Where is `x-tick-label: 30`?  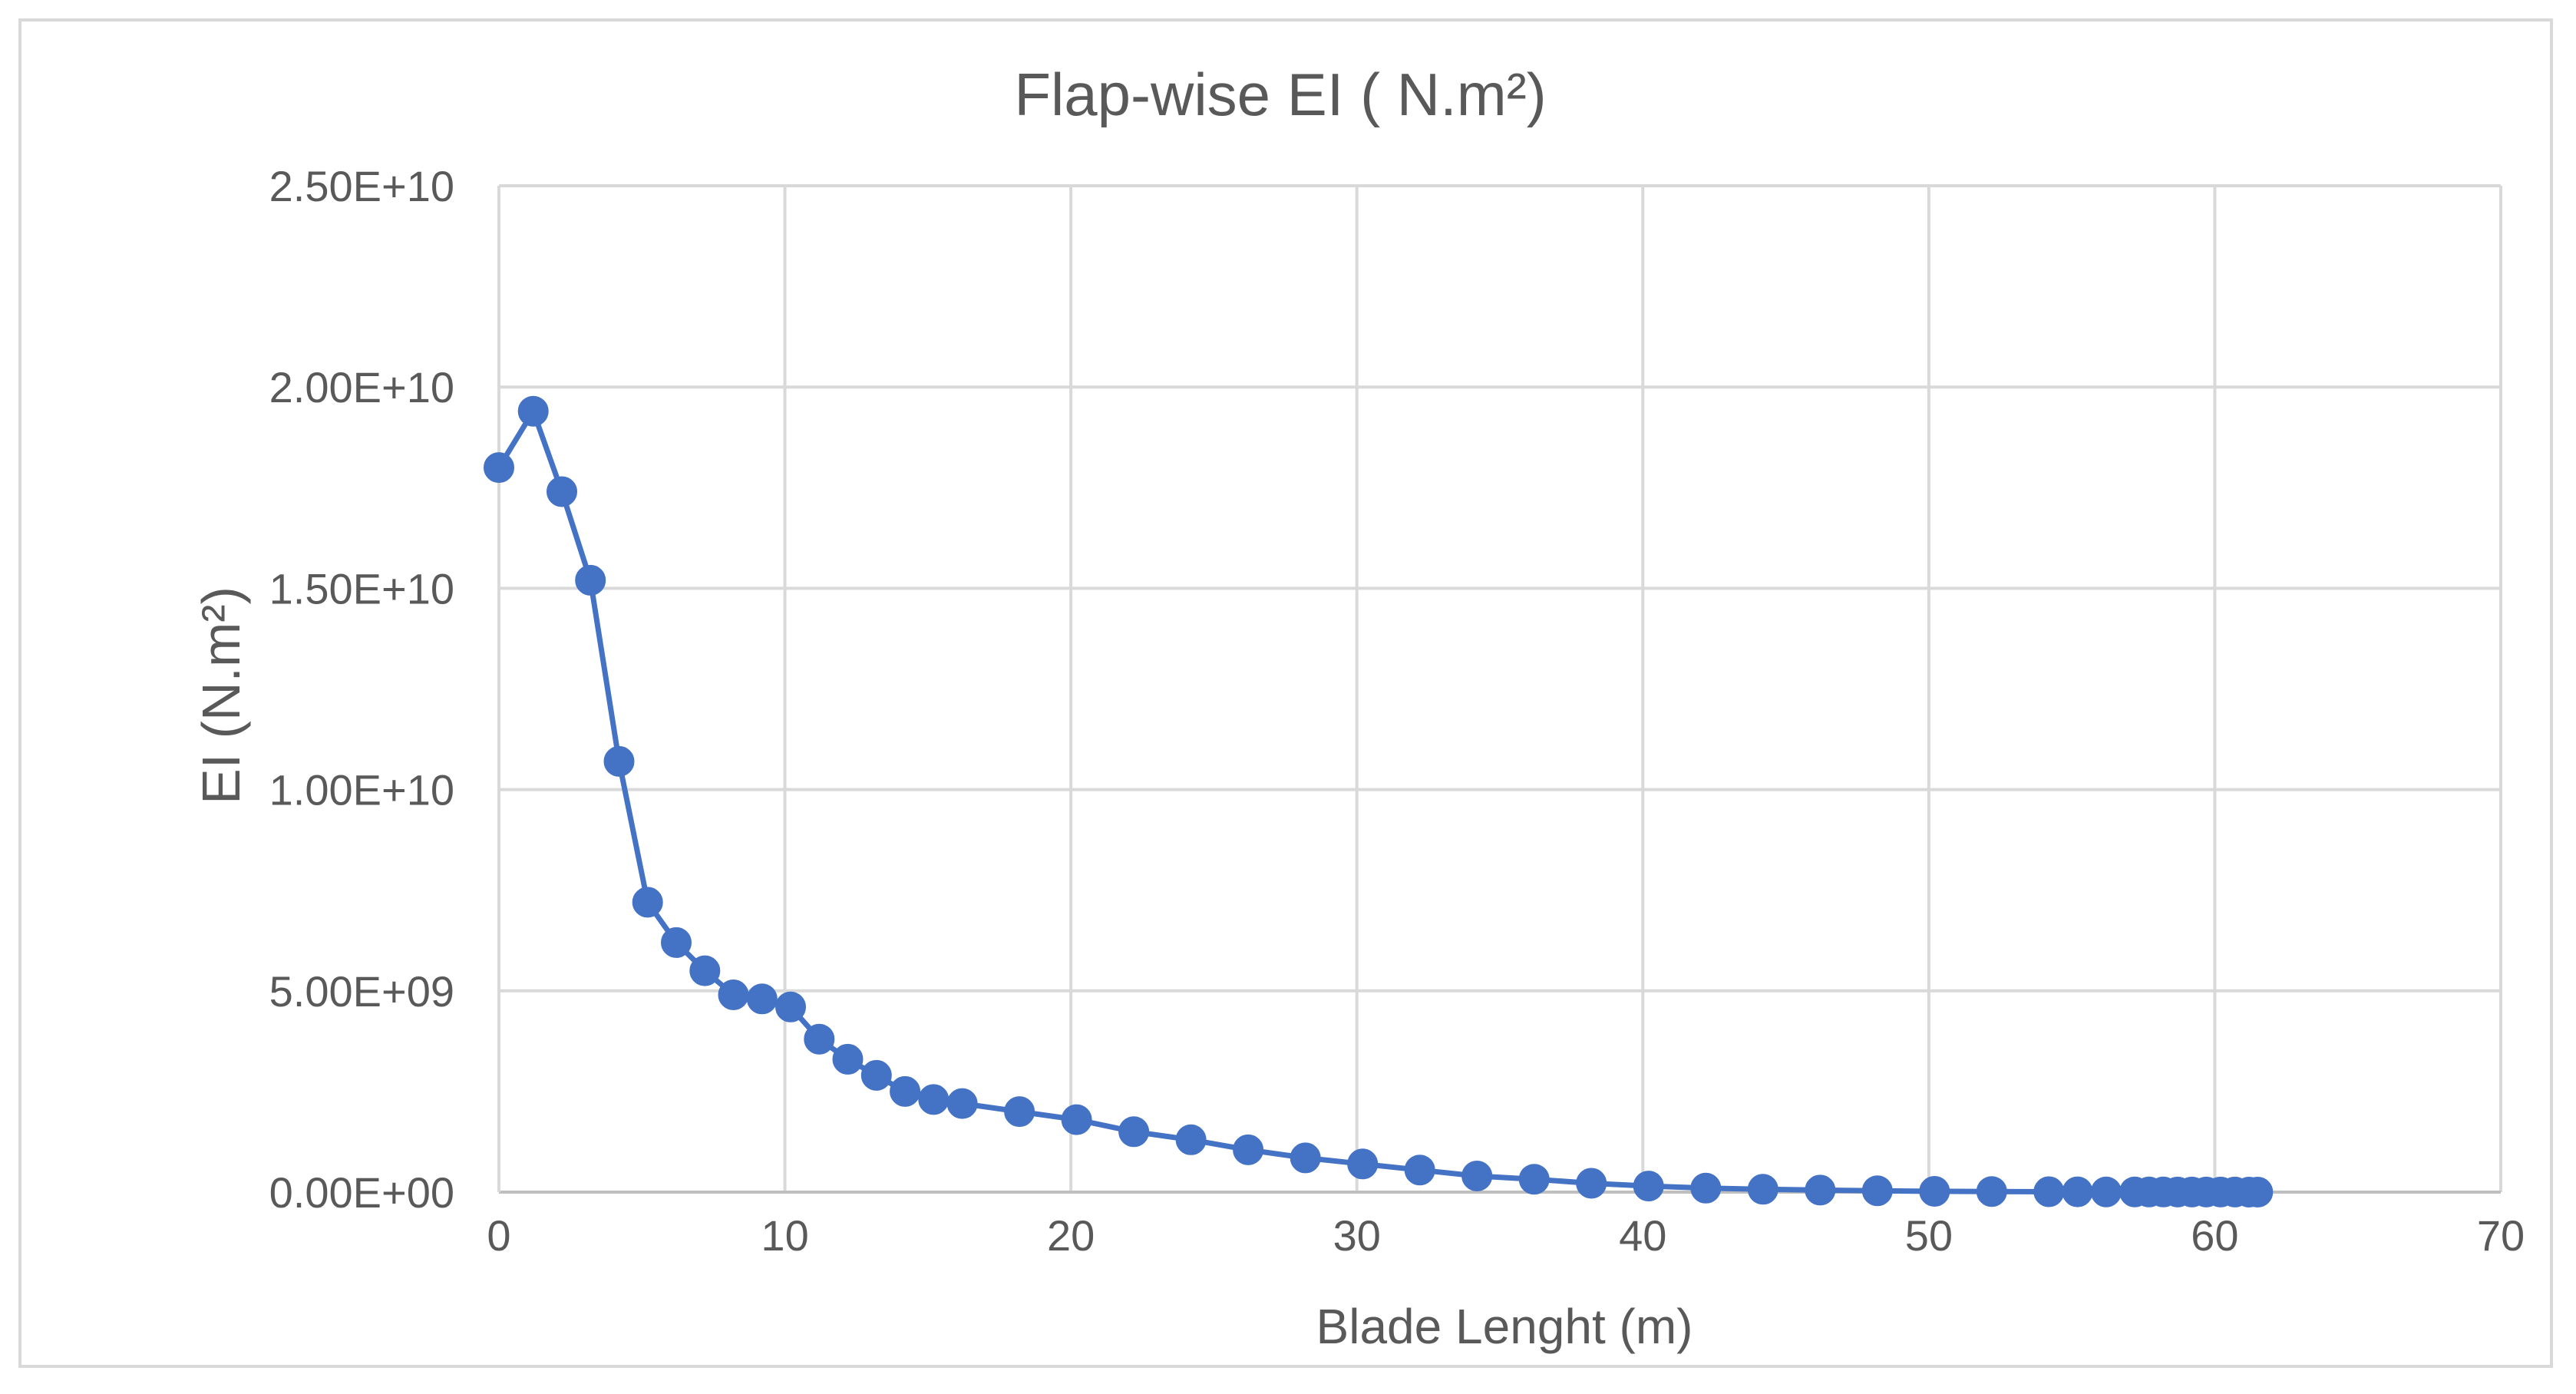
x-tick-label: 30 is located at coordinates (1357, 1235).